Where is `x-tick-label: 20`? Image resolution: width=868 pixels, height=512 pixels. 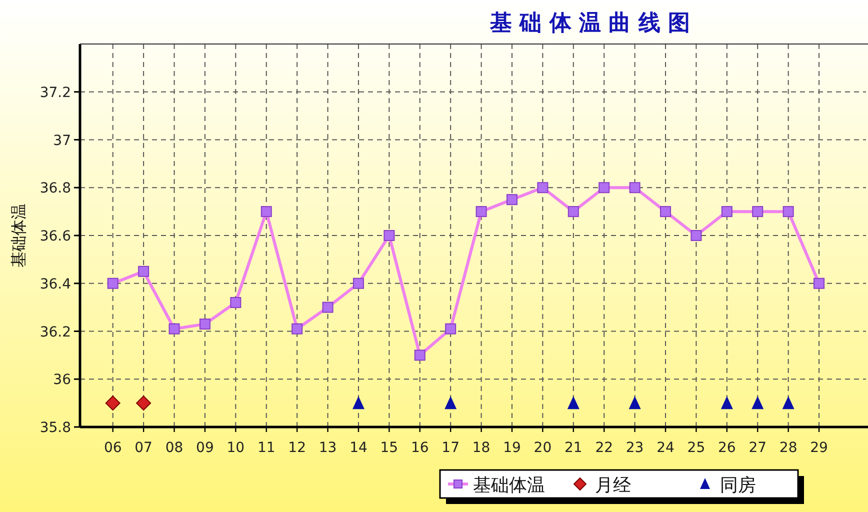
x-tick-label: 20 is located at coordinates (543, 448).